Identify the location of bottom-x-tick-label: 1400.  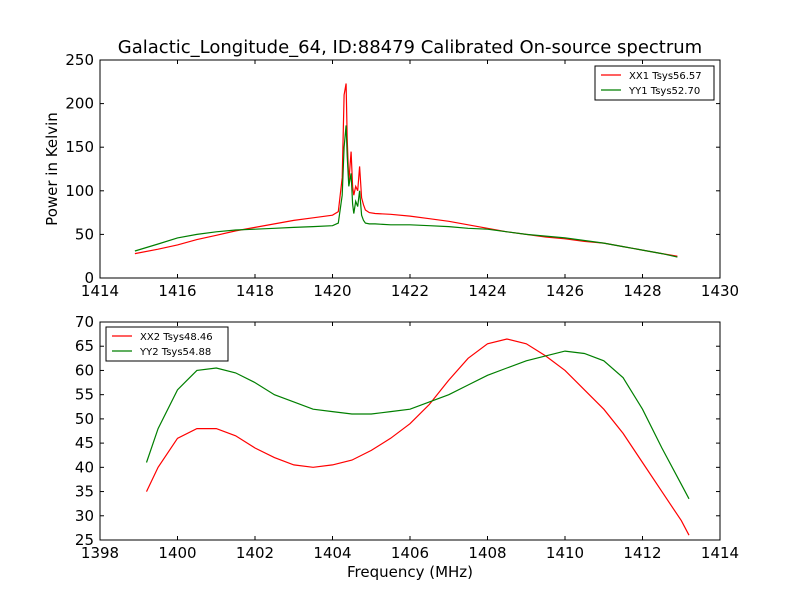
(177, 553).